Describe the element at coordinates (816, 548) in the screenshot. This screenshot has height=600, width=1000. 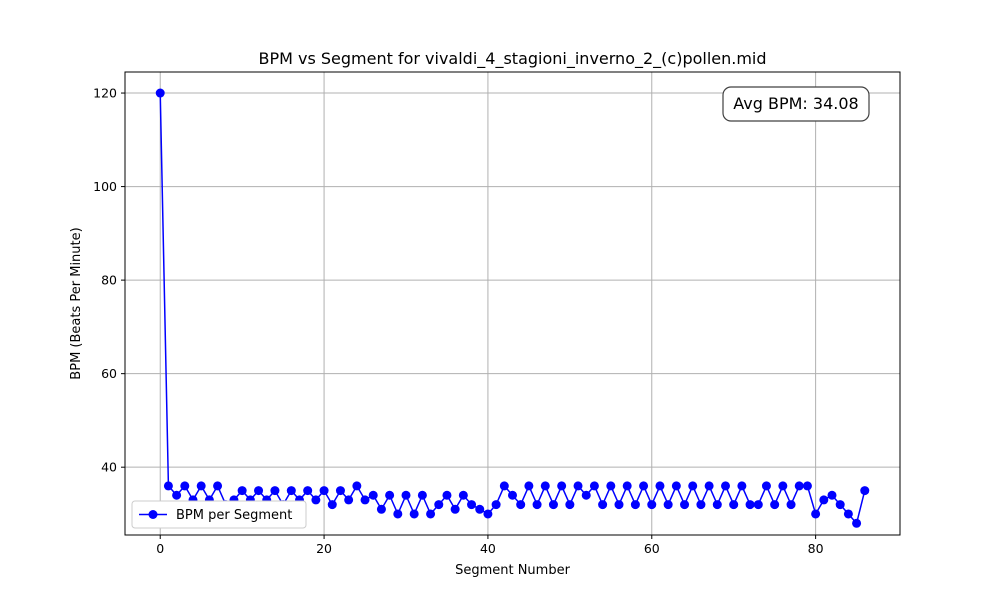
I see `x-tick-label: 80` at that location.